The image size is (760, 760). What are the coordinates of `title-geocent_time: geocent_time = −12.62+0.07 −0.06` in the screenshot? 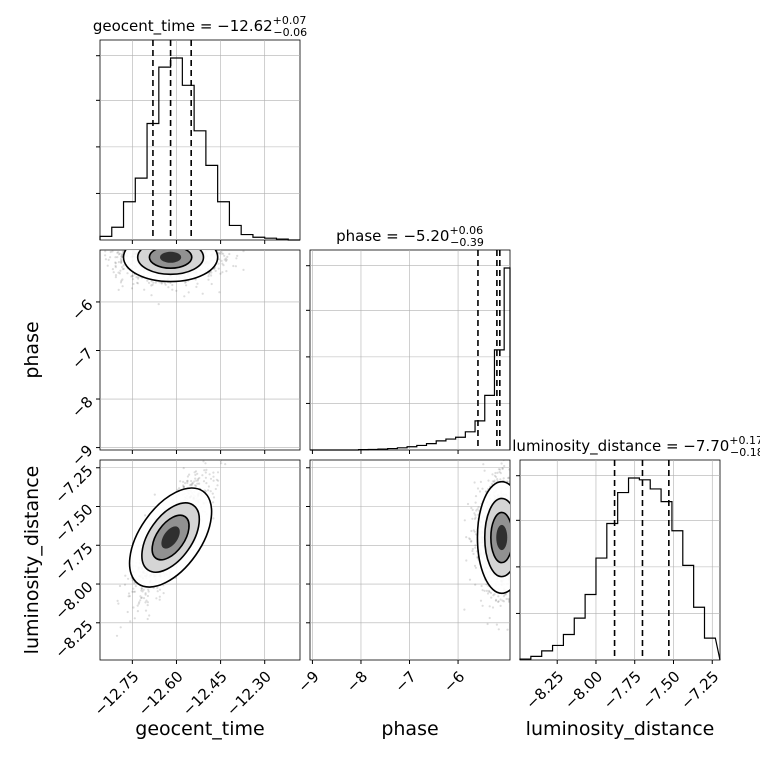 It's located at (200, 26).